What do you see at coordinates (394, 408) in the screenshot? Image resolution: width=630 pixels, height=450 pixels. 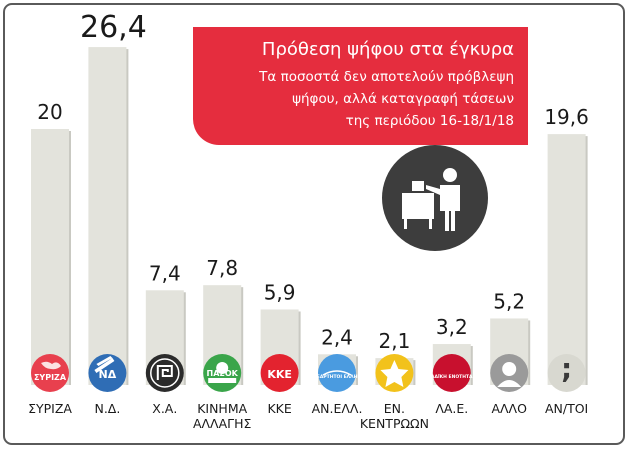 I see `category-label: ΕΝ.` at bounding box center [394, 408].